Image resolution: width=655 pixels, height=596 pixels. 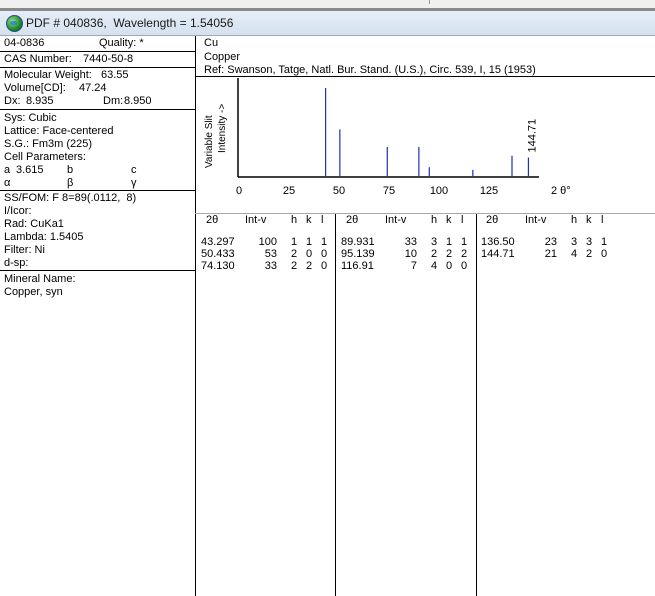 I want to click on mineral-name-label: Mineral Name:, so click(x=40, y=279).